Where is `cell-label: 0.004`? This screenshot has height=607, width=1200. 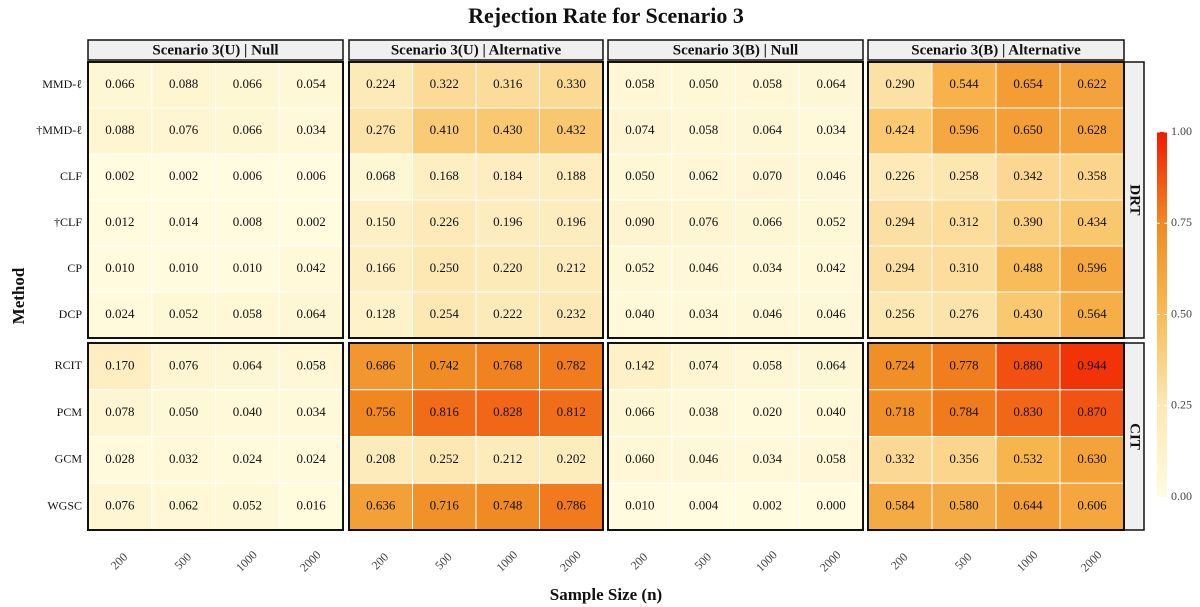
cell-label: 0.004 is located at coordinates (704, 505).